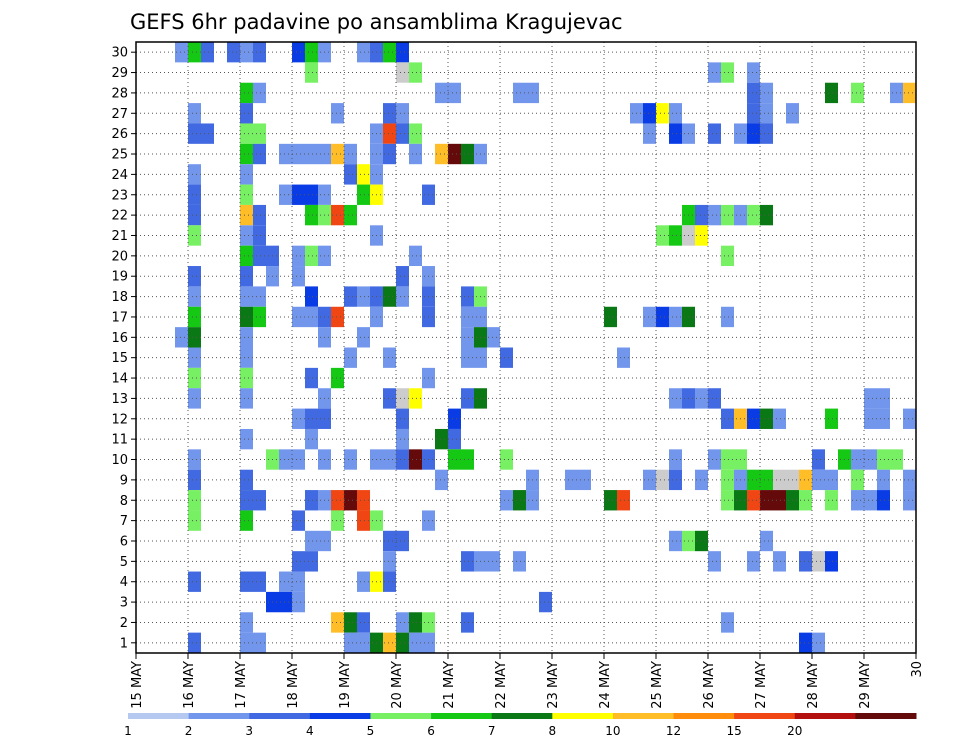 The height and width of the screenshot is (742, 960). Describe the element at coordinates (119, 297) in the screenshot. I see `y-tick-label: 18` at that location.